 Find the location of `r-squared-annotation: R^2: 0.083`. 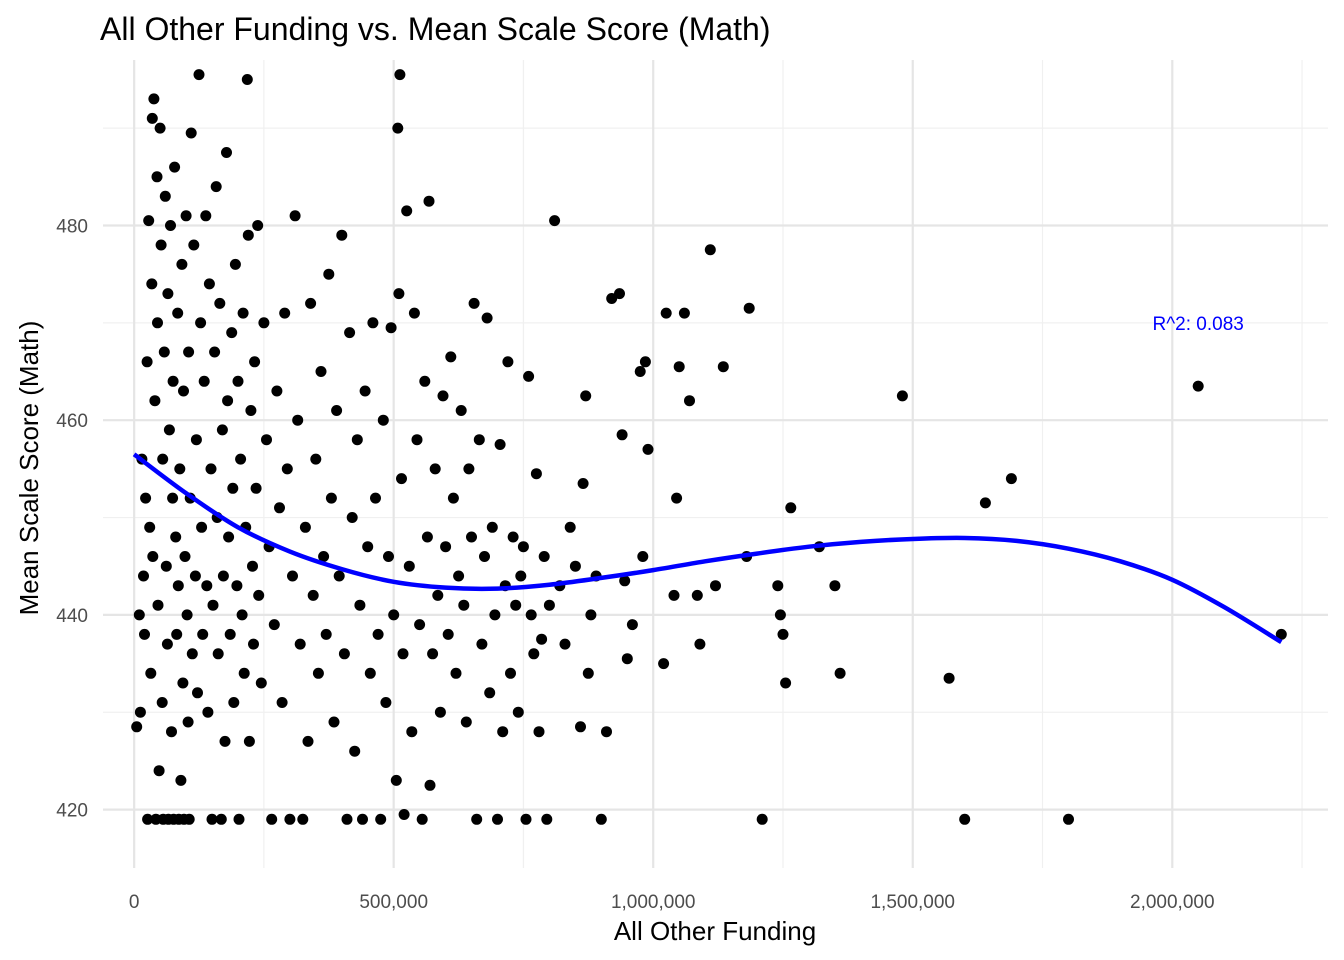

r-squared-annotation: R^2: 0.083 is located at coordinates (1198, 324).